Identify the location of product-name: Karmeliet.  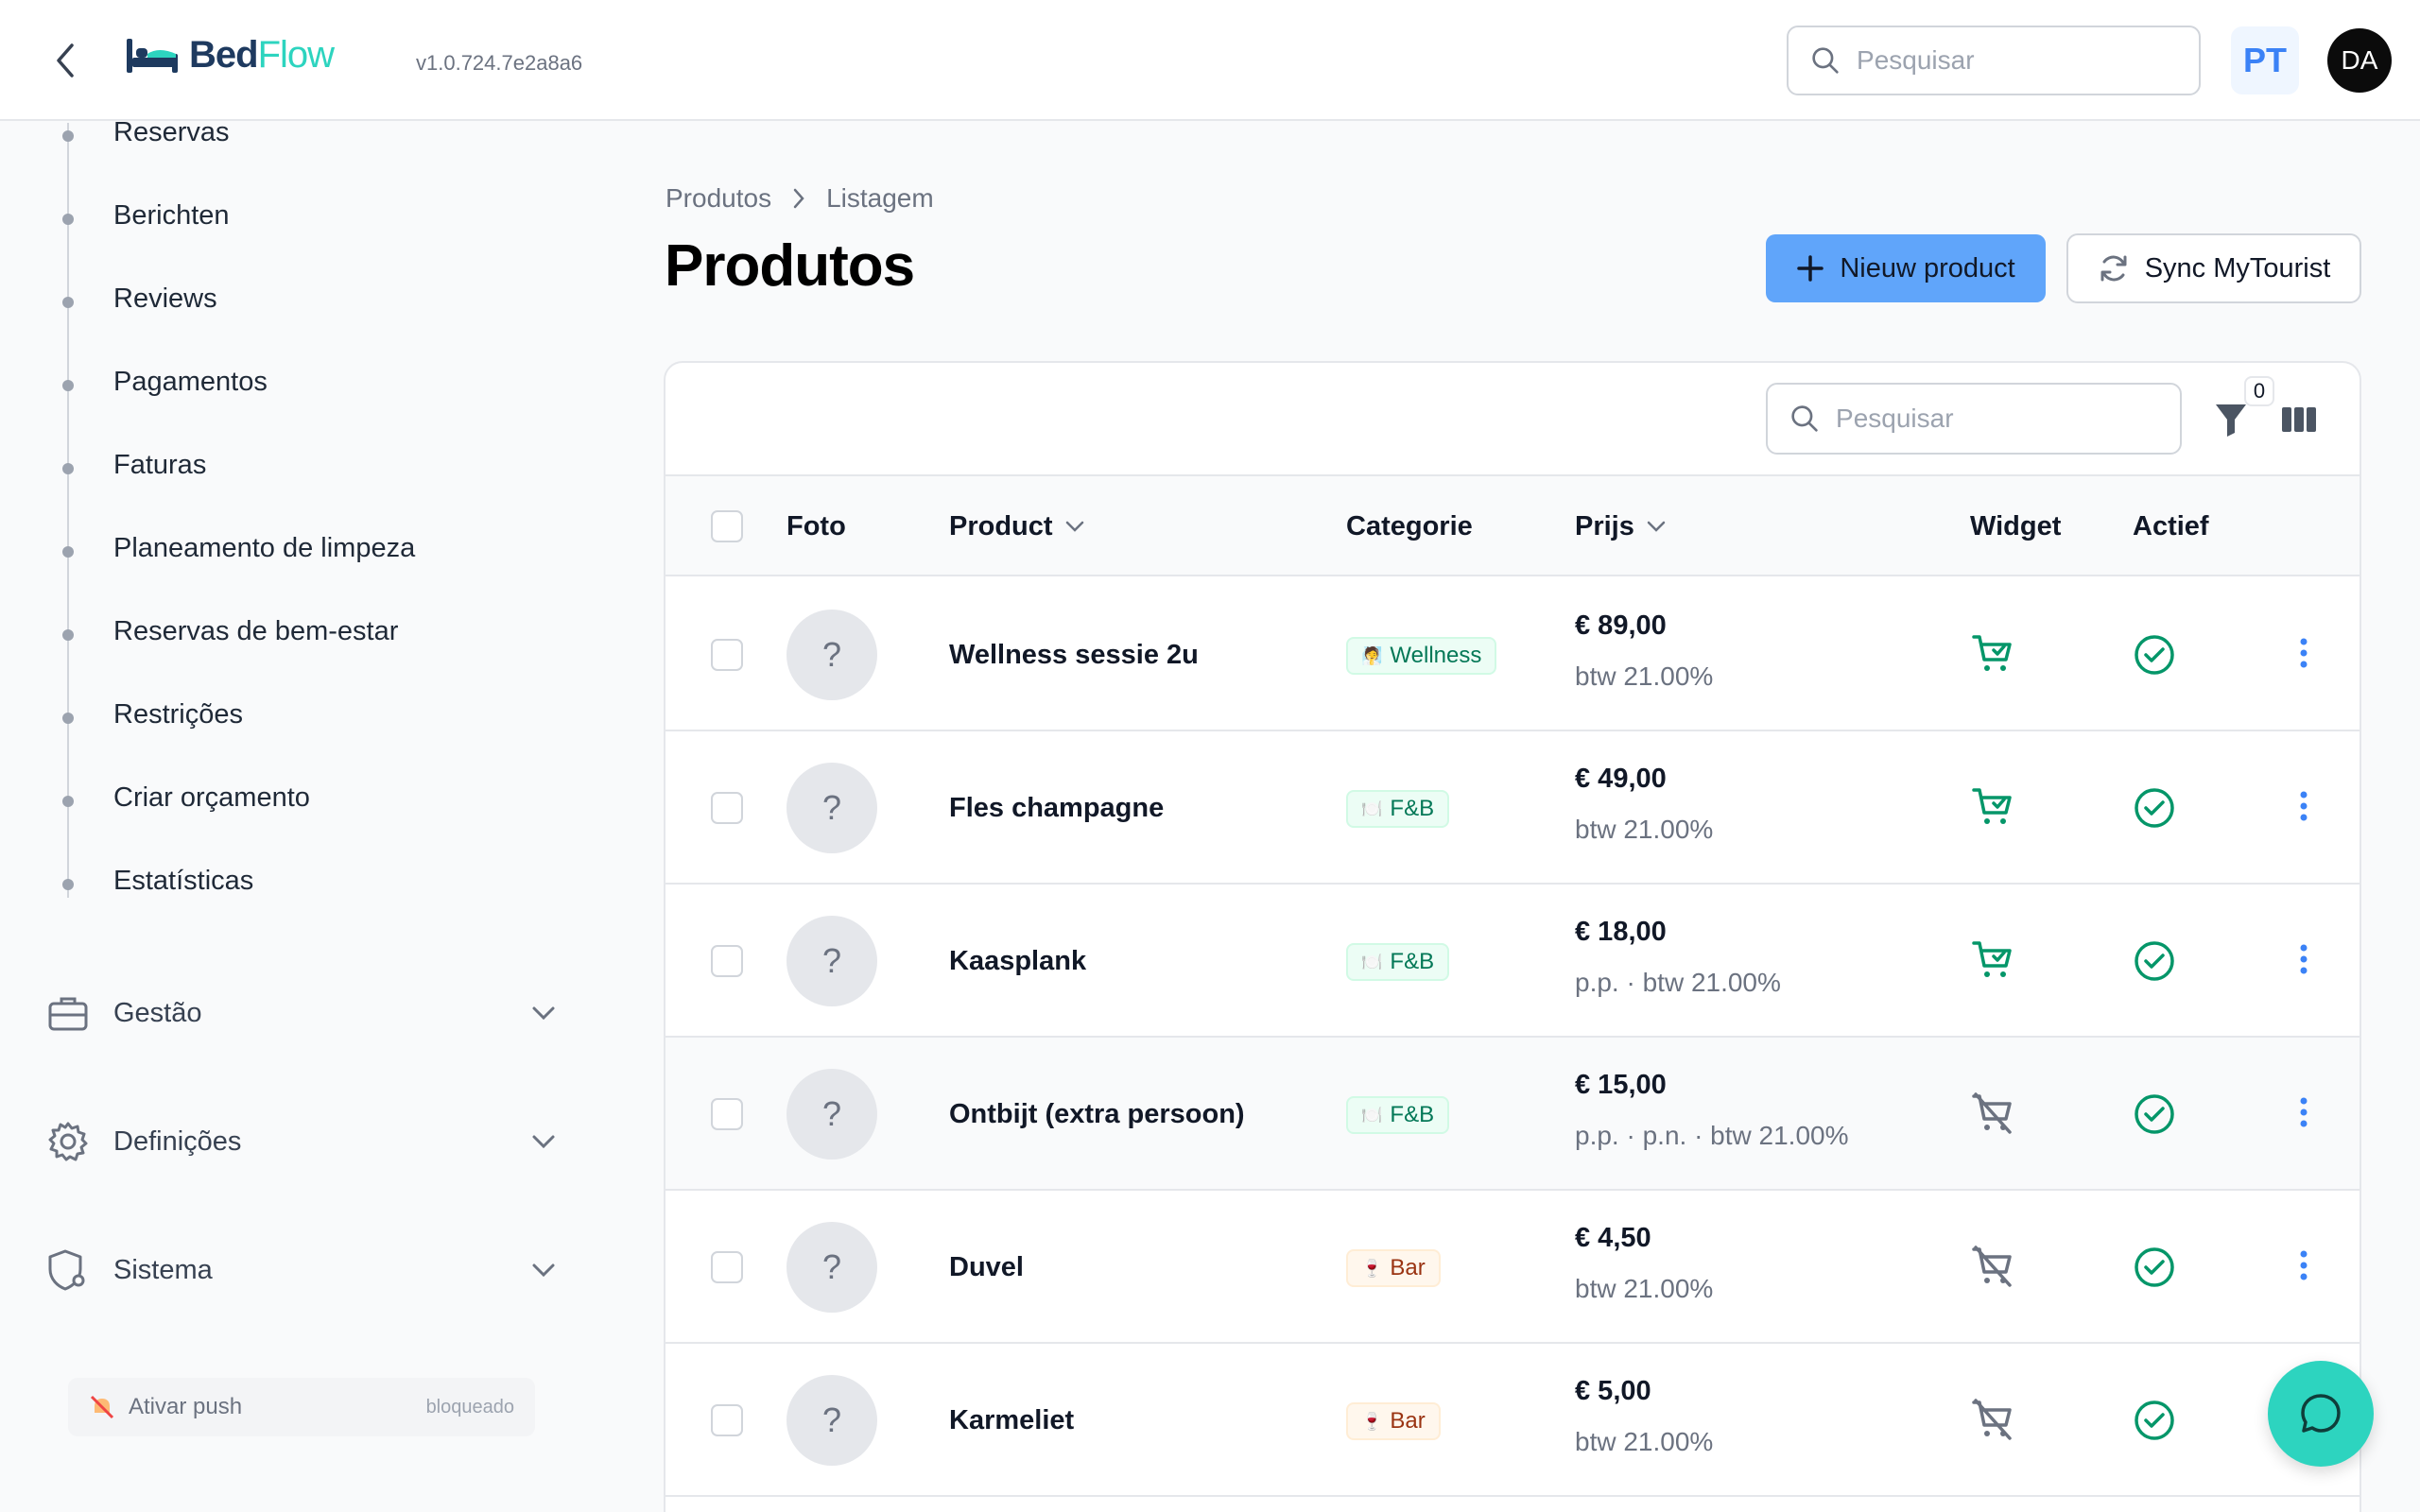
(1012, 1419).